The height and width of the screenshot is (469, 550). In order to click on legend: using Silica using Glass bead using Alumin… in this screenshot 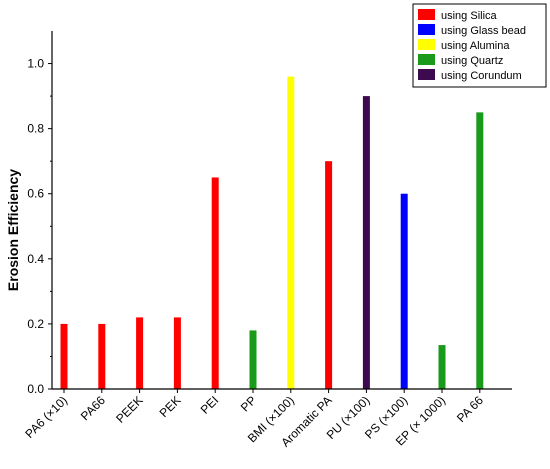, I will do `click(479, 45)`.